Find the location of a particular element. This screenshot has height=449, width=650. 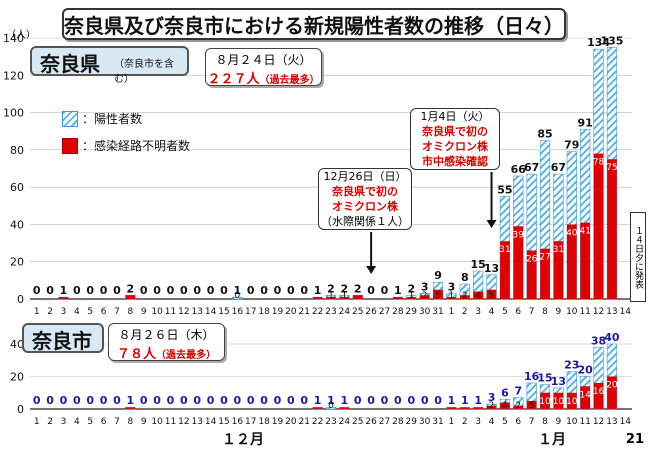

data-label-unknown: 10 is located at coordinates (545, 402).